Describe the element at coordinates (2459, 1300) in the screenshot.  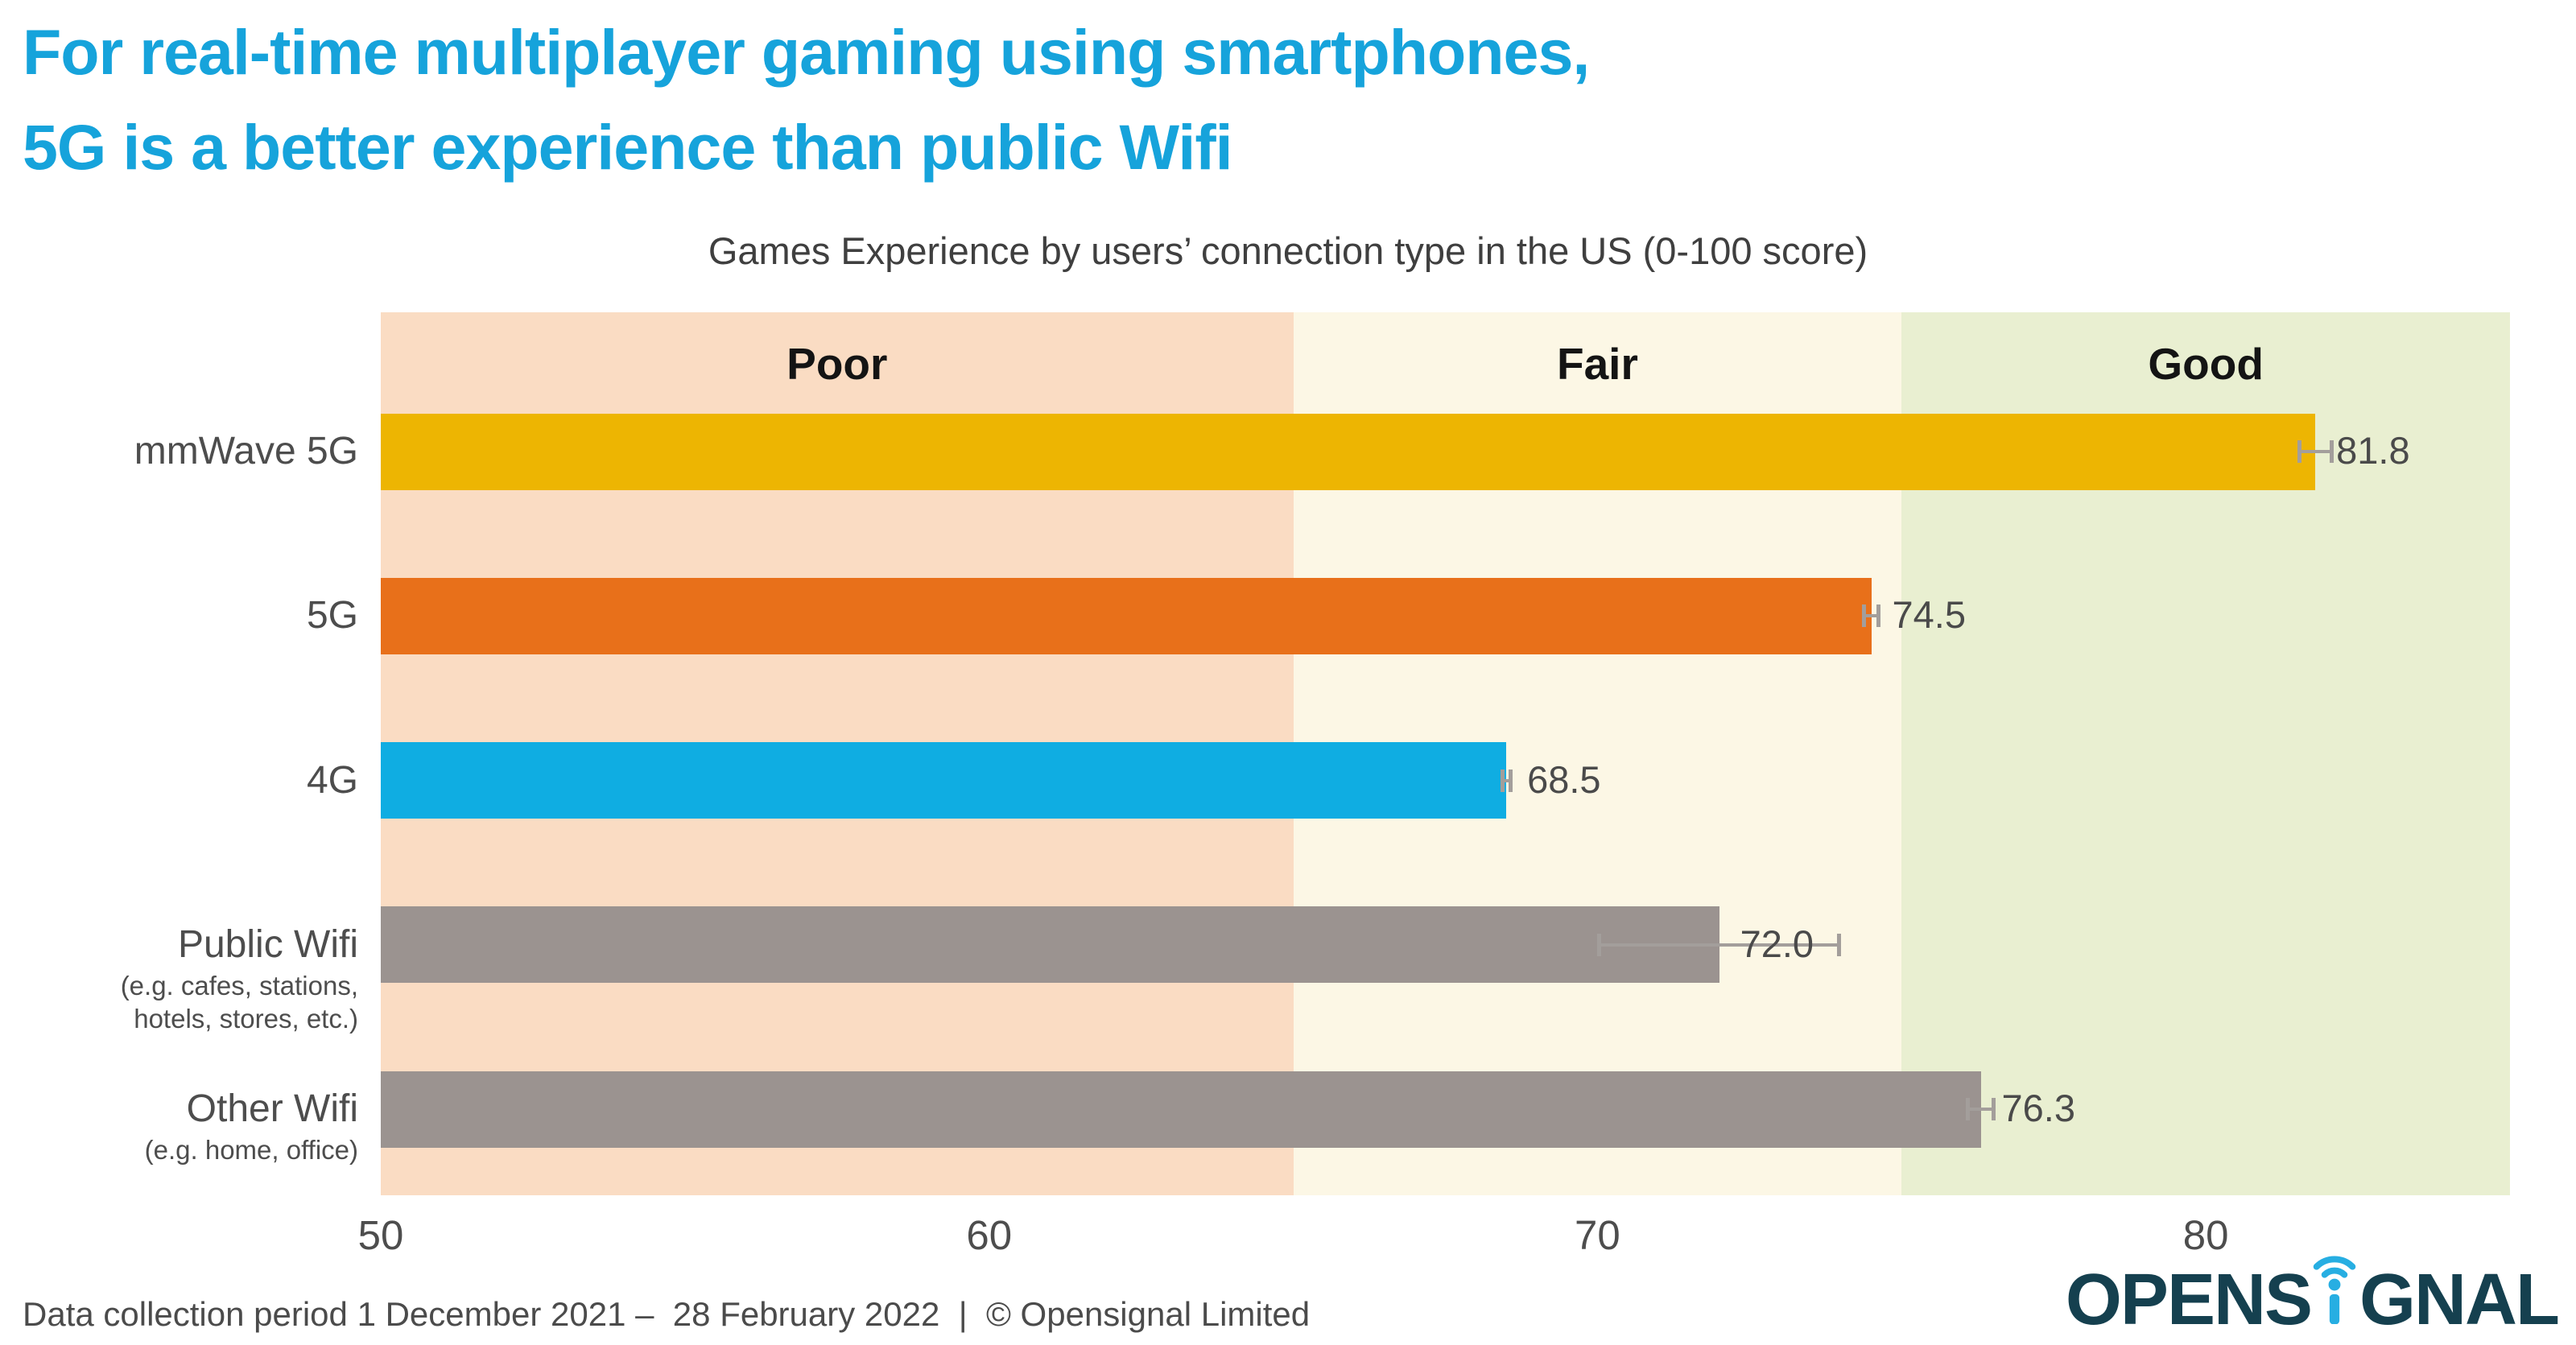
I see `logo-text-after: GNAL` at that location.